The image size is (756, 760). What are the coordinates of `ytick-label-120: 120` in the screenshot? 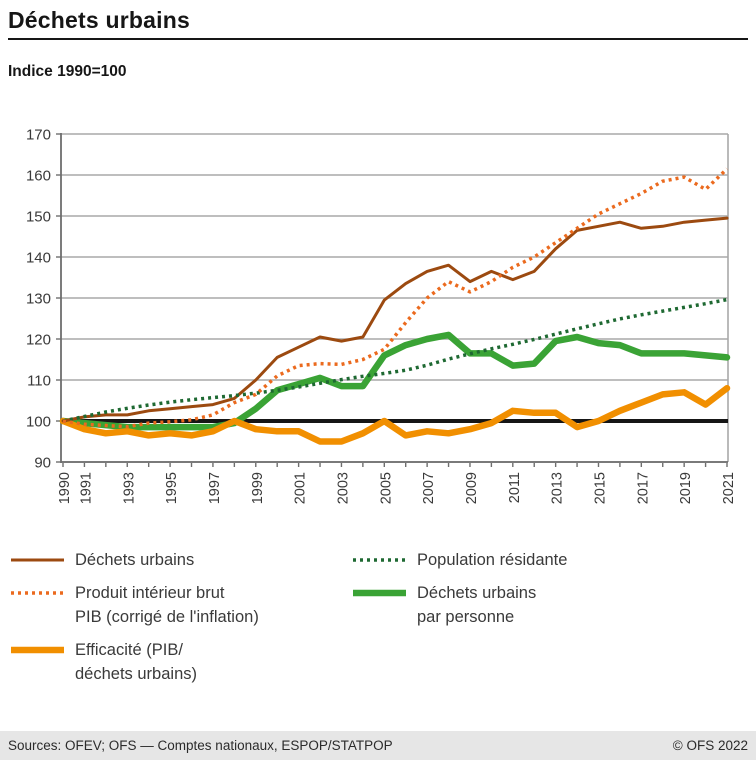 It's located at (38, 340).